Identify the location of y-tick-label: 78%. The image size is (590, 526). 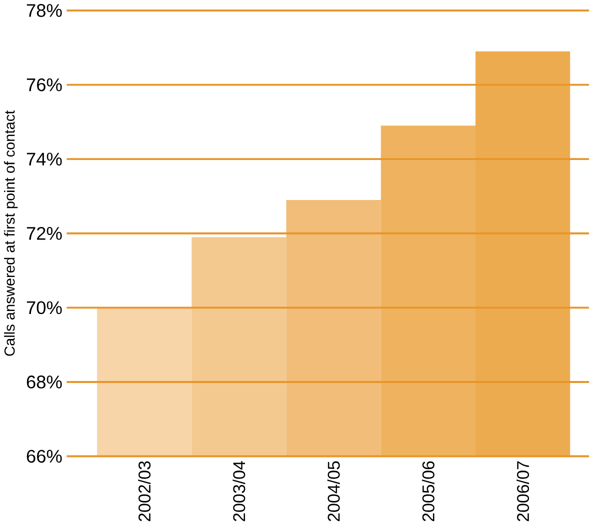
(44, 10).